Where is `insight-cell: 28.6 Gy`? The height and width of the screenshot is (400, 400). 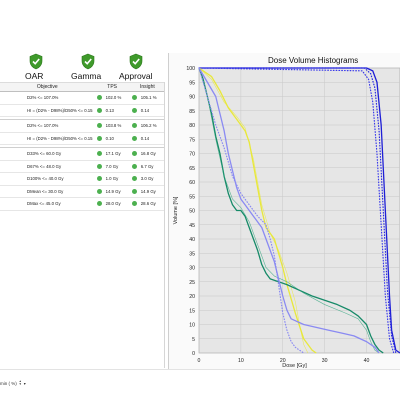
insight-cell: 28.6 Gy is located at coordinates (146, 204).